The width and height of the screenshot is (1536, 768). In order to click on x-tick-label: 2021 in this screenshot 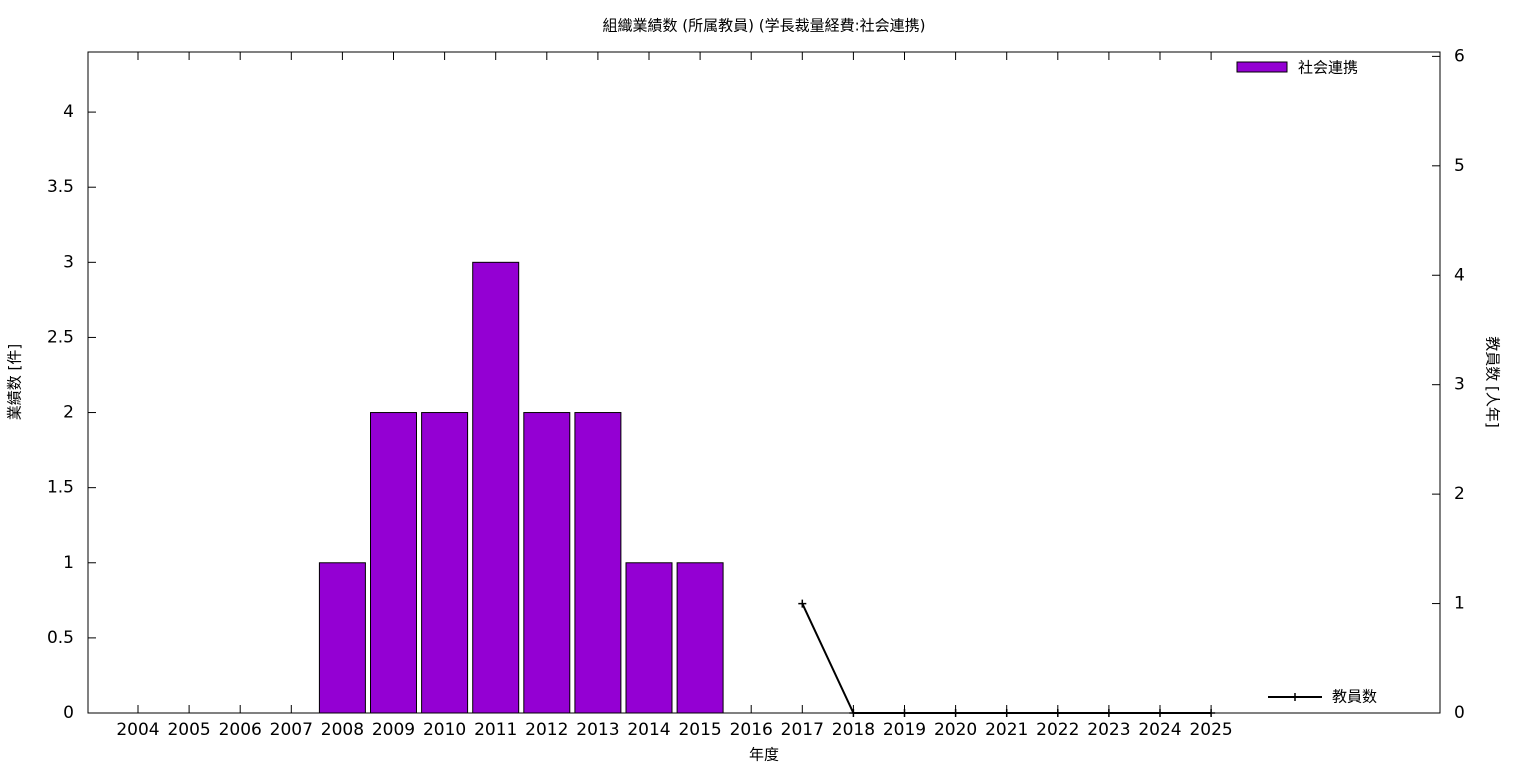, I will do `click(1006, 730)`.